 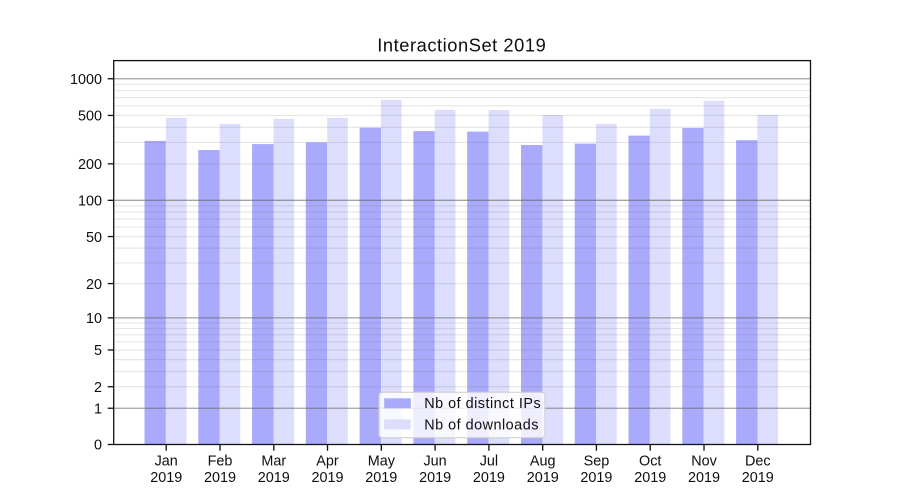 What do you see at coordinates (94, 319) in the screenshot?
I see `svg-text: 10` at bounding box center [94, 319].